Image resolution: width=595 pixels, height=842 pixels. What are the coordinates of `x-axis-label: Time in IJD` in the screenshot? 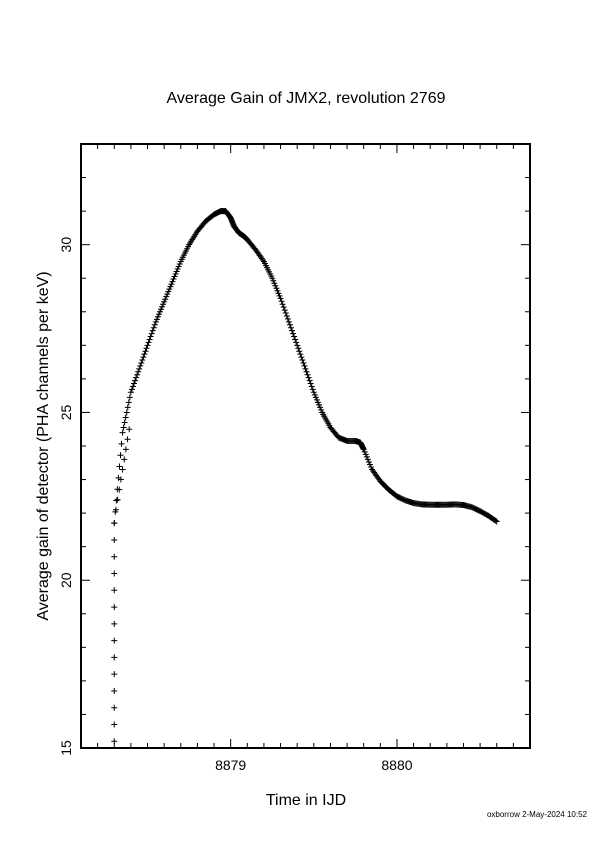 It's located at (306, 800).